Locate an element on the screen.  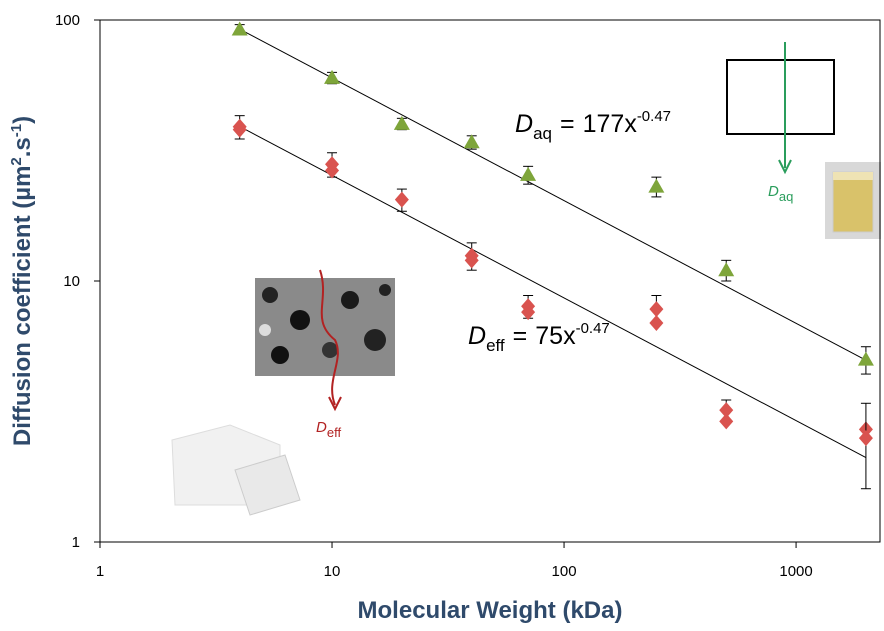
eq-subscript: eff is located at coordinates (495, 345).